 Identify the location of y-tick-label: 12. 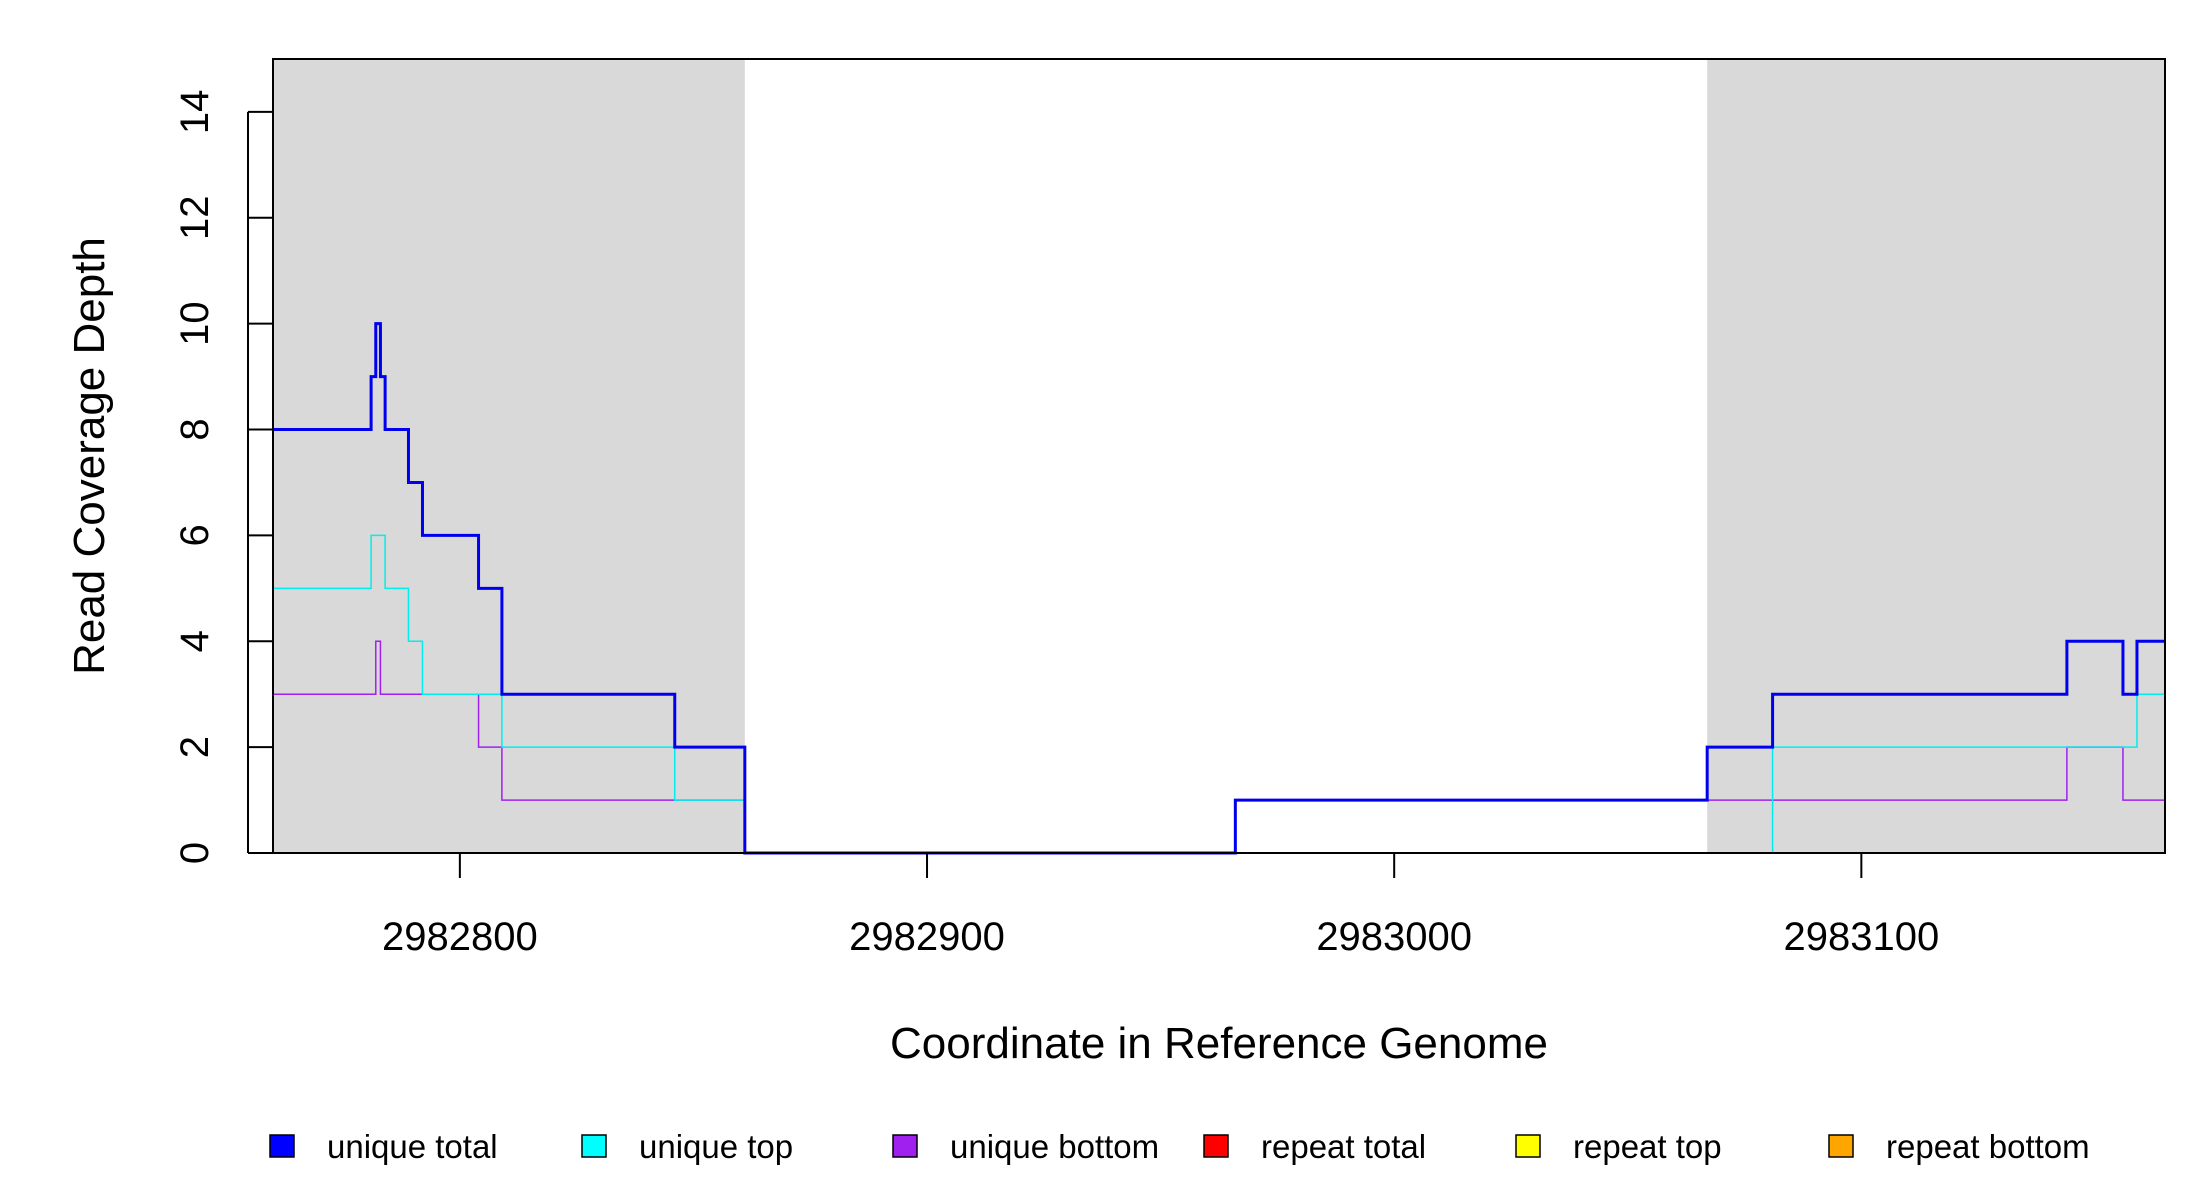
(195, 218).